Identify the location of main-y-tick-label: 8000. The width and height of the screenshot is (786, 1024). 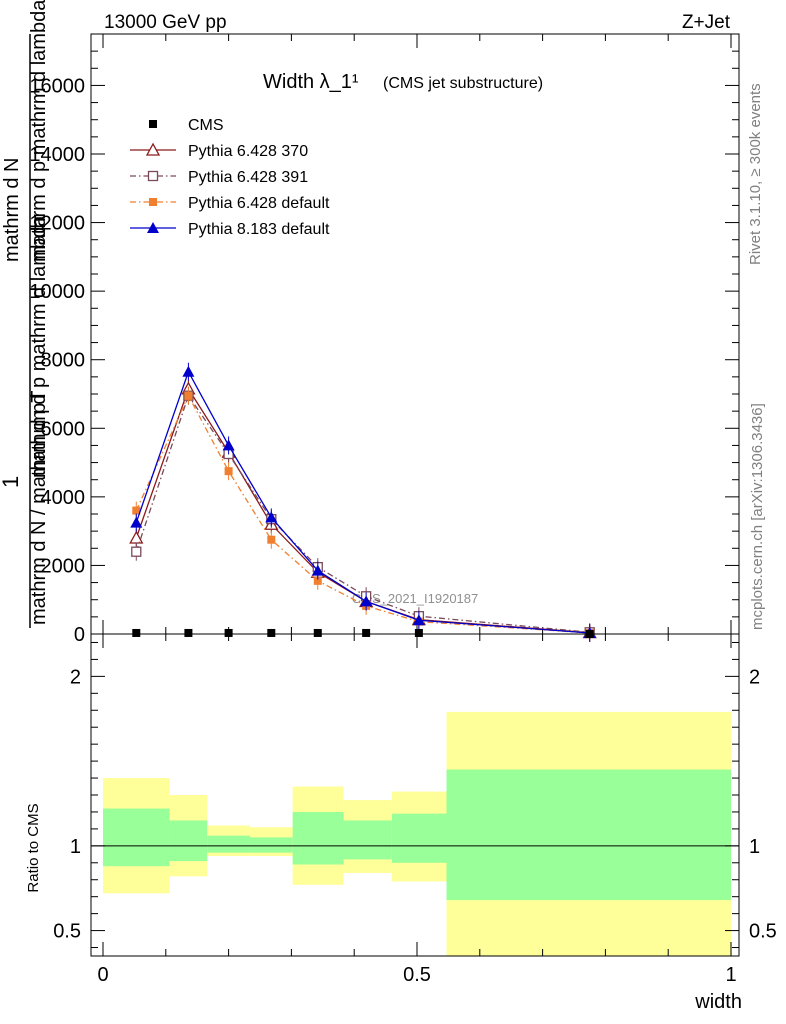
(63, 361).